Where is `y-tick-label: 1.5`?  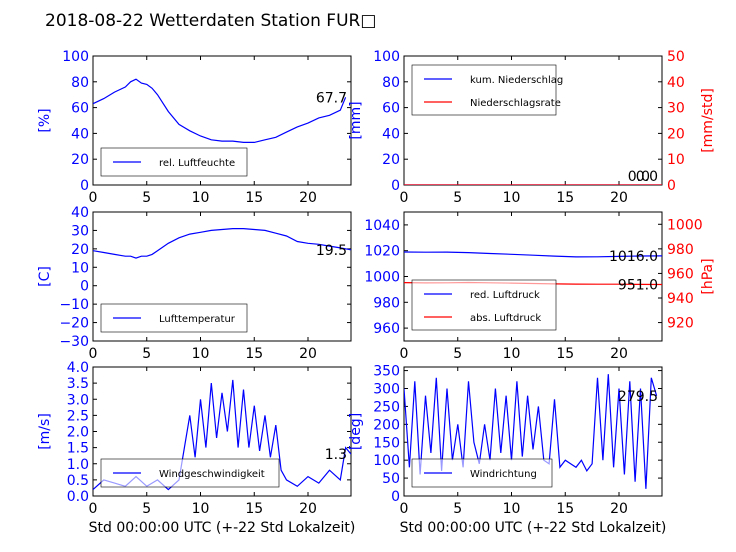 y-tick-label: 1.5 is located at coordinates (78, 449).